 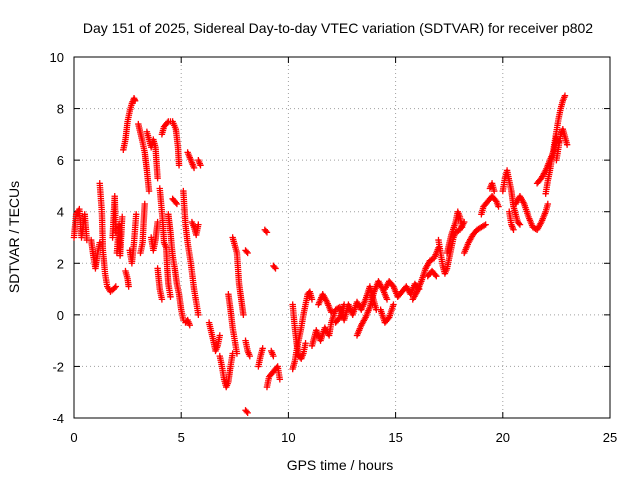 What do you see at coordinates (503, 437) in the screenshot?
I see `x-tick-label: 20` at bounding box center [503, 437].